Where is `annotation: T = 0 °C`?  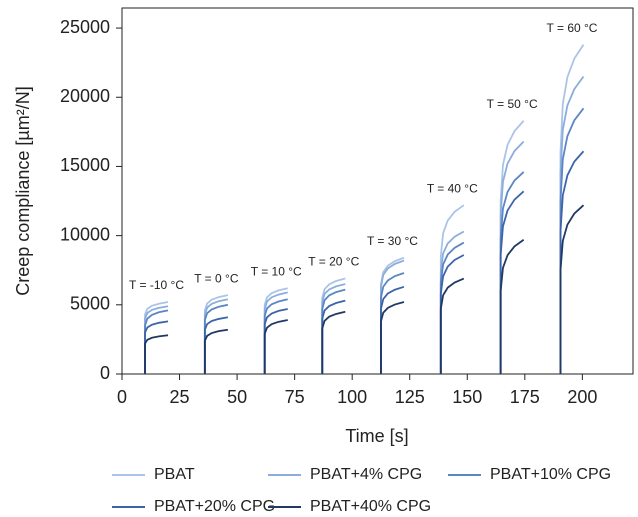 annotation: T = 0 °C is located at coordinates (216, 278).